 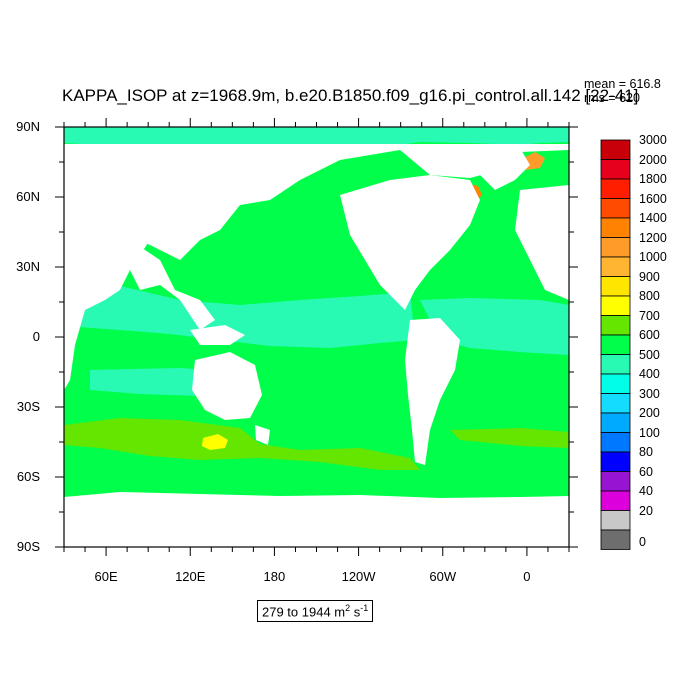 I want to click on x-axis-label: 0, so click(x=527, y=576).